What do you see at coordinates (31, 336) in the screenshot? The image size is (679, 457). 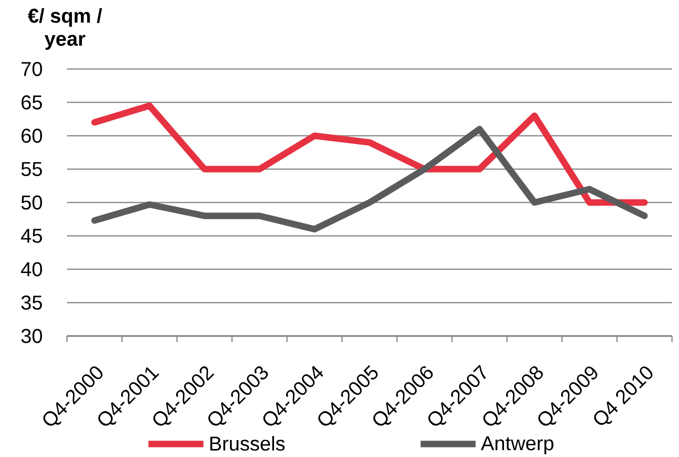 I see `y-tick-label: 30` at bounding box center [31, 336].